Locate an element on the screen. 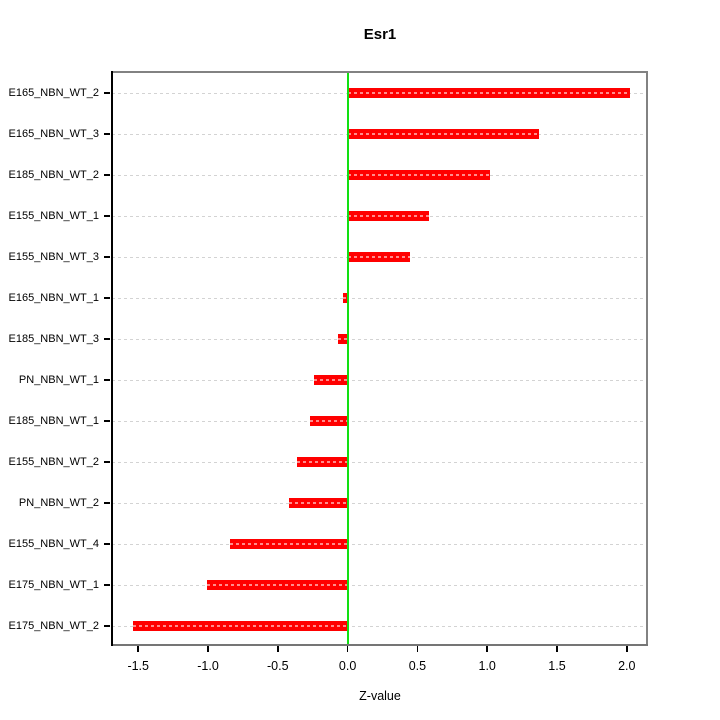  plot-border-right is located at coordinates (647, 358).